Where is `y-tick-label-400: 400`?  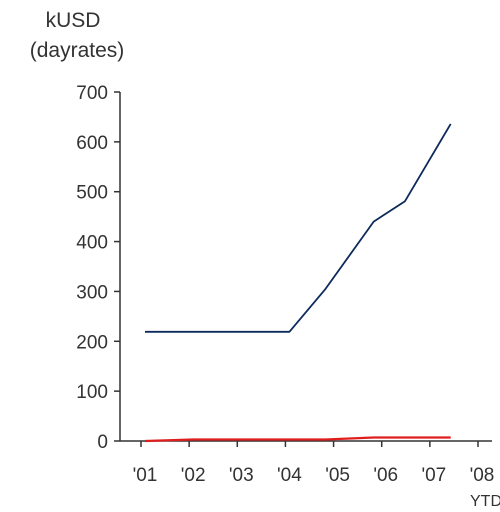 y-tick-label-400: 400 is located at coordinates (92, 243).